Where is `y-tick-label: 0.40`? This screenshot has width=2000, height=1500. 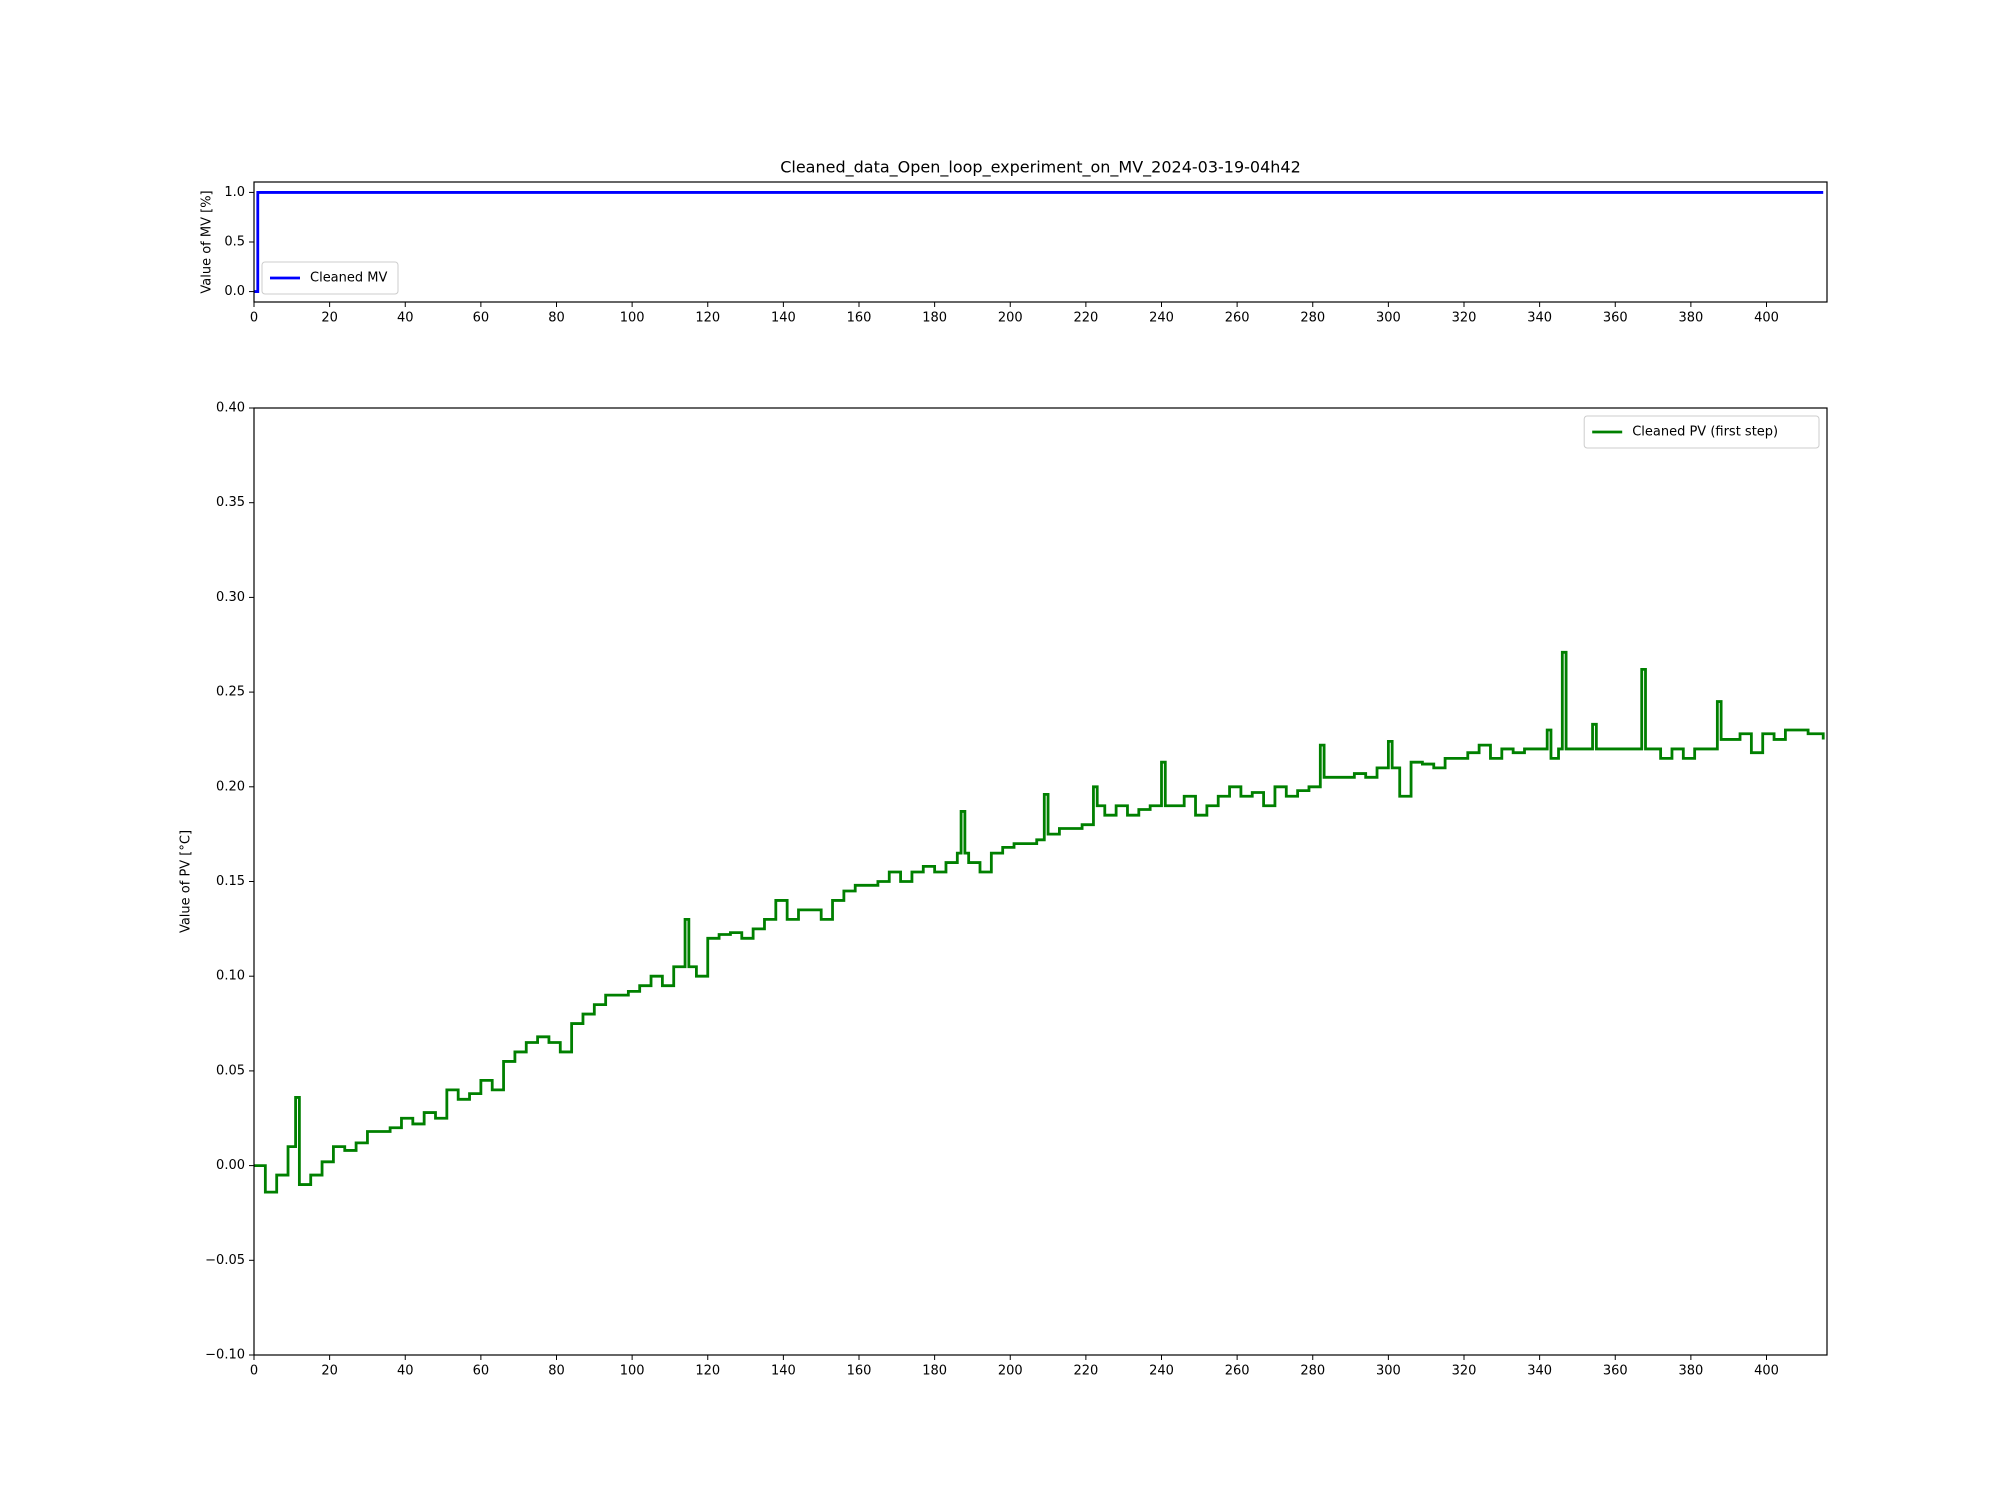 y-tick-label: 0.40 is located at coordinates (230, 408).